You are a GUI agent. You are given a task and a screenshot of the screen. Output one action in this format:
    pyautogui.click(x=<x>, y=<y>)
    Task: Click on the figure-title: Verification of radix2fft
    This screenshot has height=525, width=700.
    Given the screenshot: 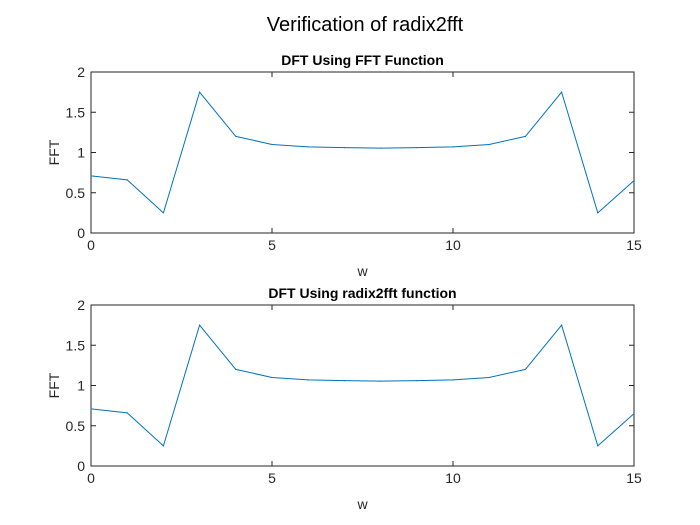 What is the action you would take?
    pyautogui.click(x=365, y=25)
    